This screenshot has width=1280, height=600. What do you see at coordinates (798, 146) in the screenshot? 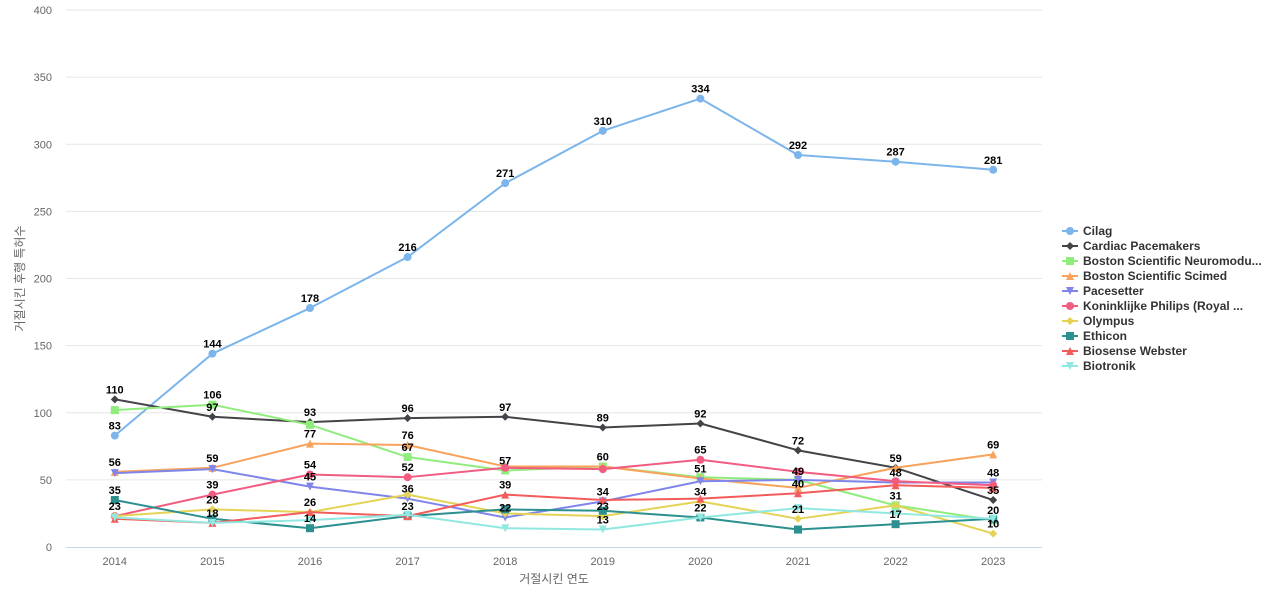
I see `data-label: 292` at bounding box center [798, 146].